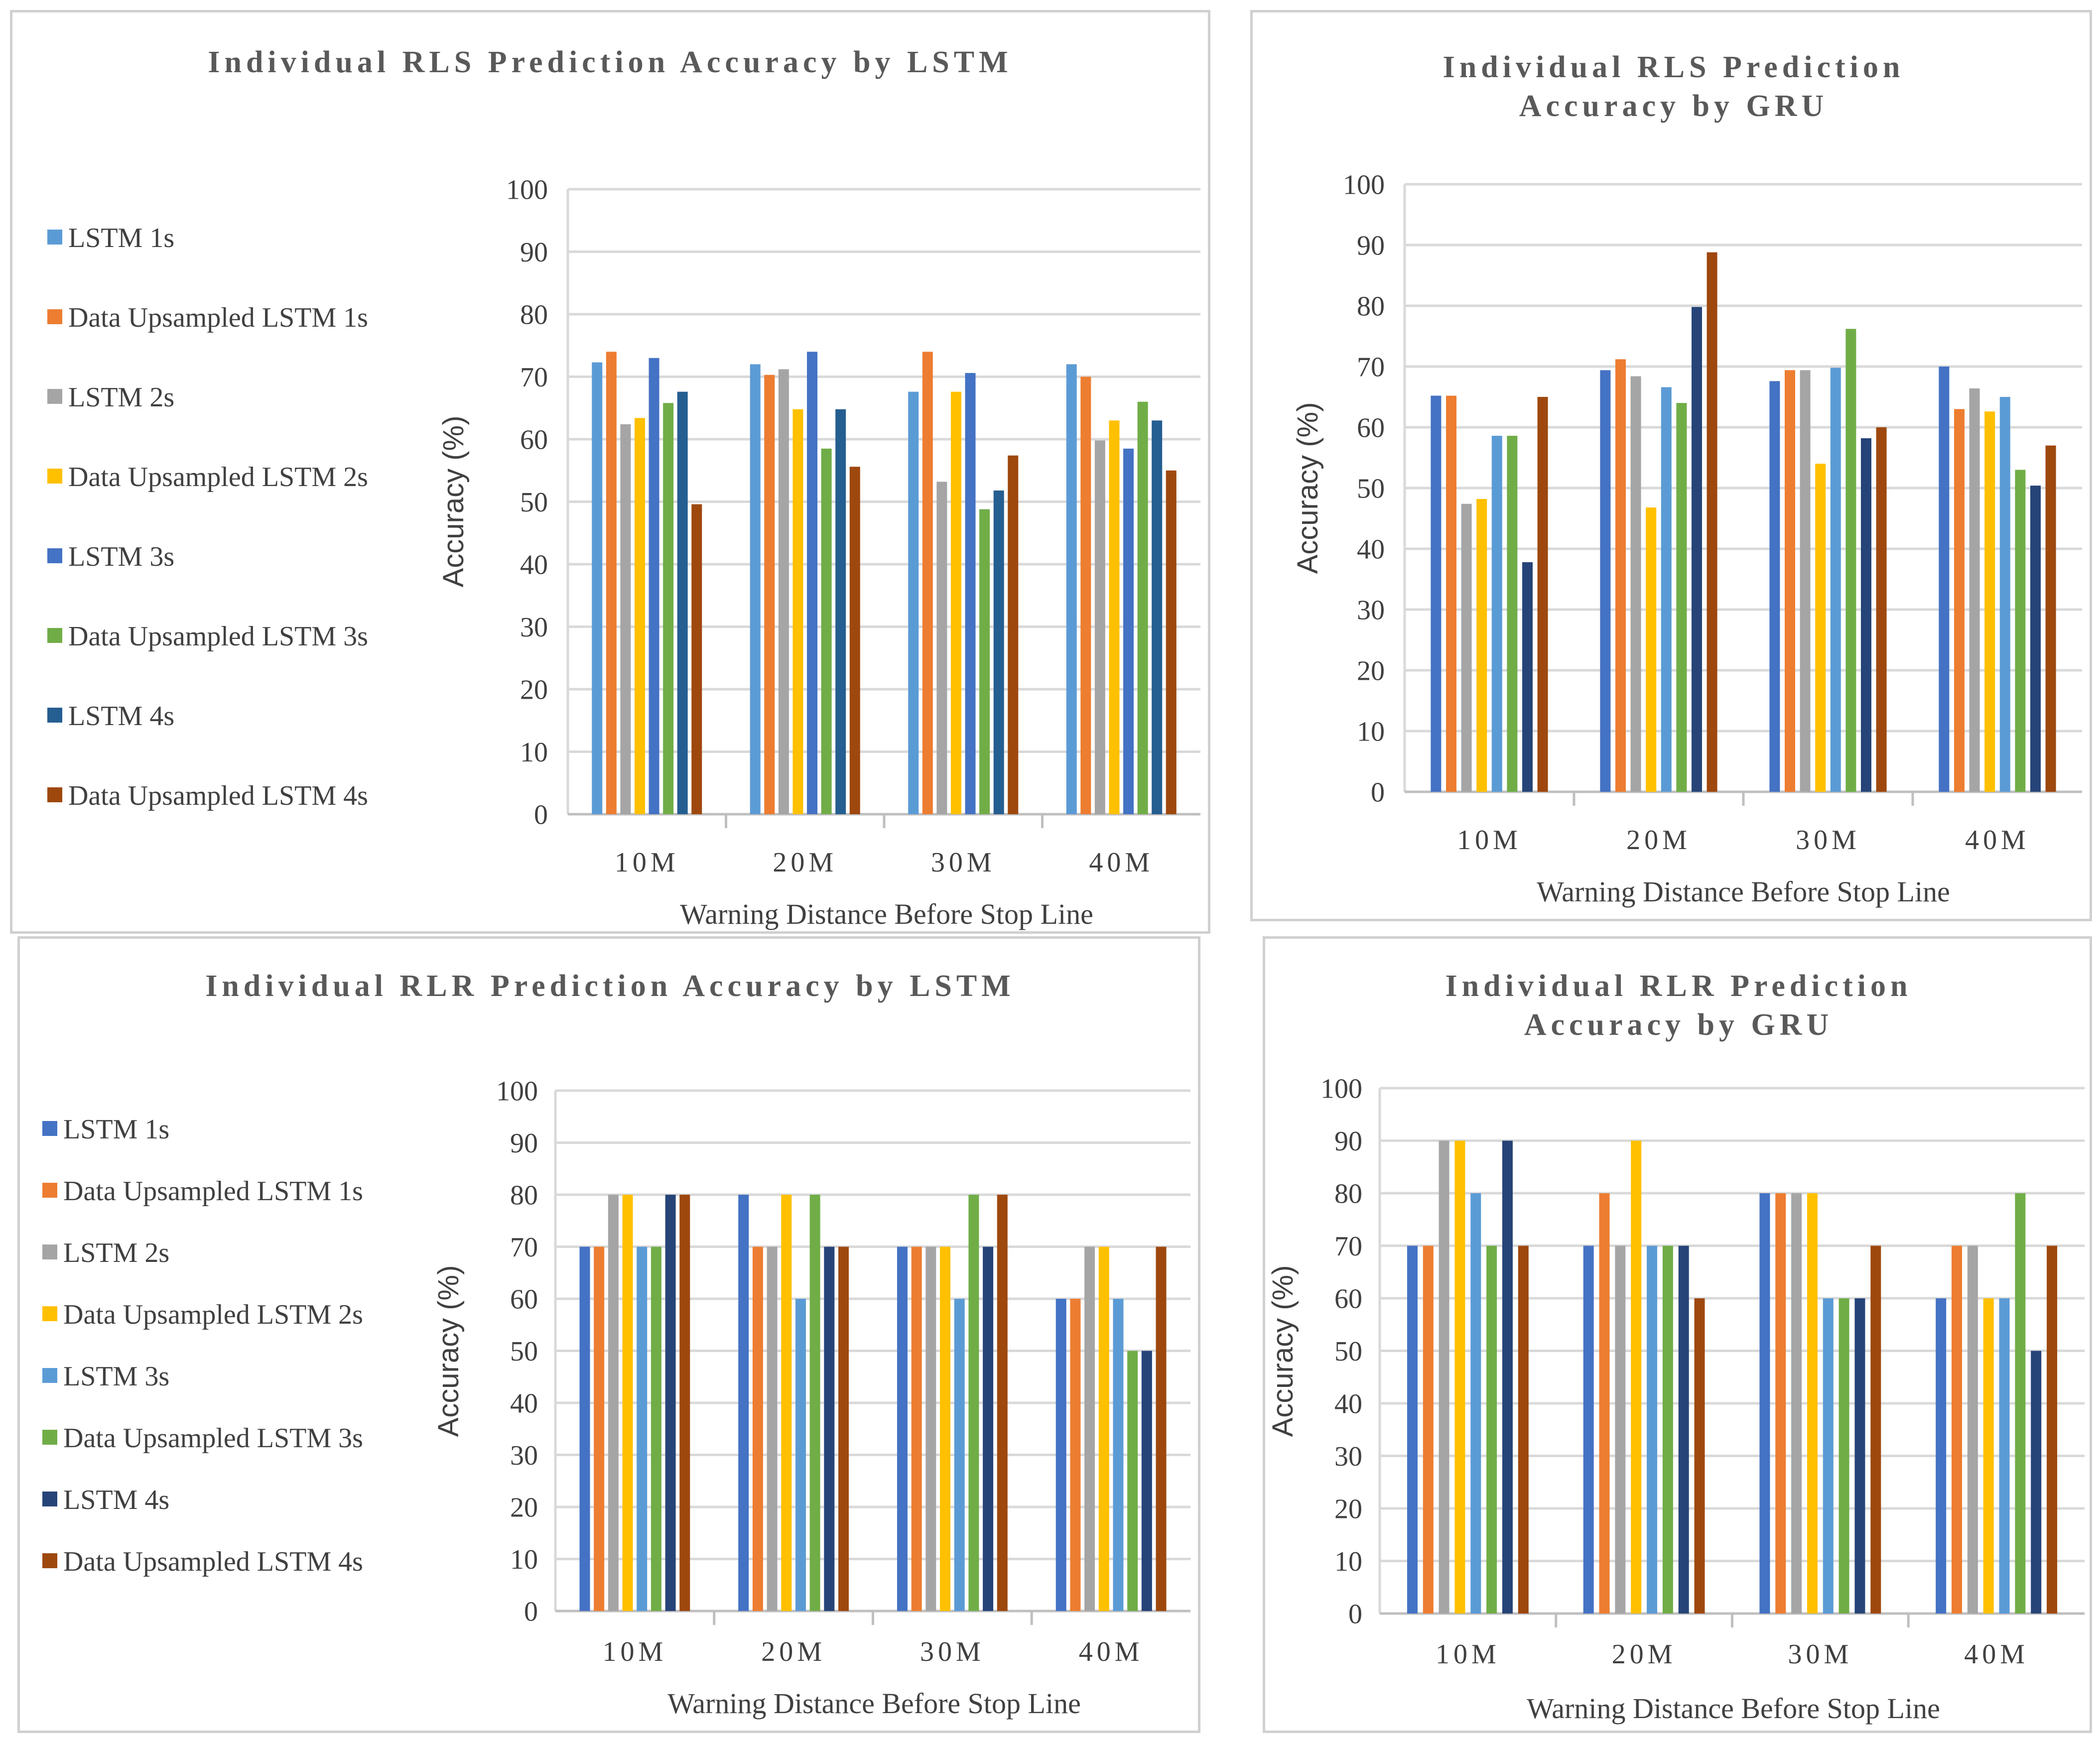 The image size is (2100, 1743). Describe the element at coordinates (812, 583) in the screenshot. I see `bar-lstm-3s-20m` at that location.